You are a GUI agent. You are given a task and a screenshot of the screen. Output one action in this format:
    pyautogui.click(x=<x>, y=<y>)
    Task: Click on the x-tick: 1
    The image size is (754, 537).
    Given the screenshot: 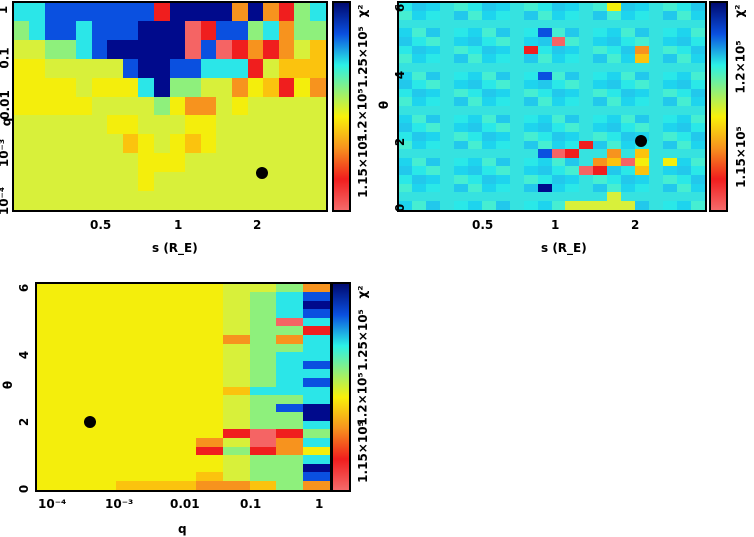 What is the action you would take?
    pyautogui.click(x=555, y=225)
    